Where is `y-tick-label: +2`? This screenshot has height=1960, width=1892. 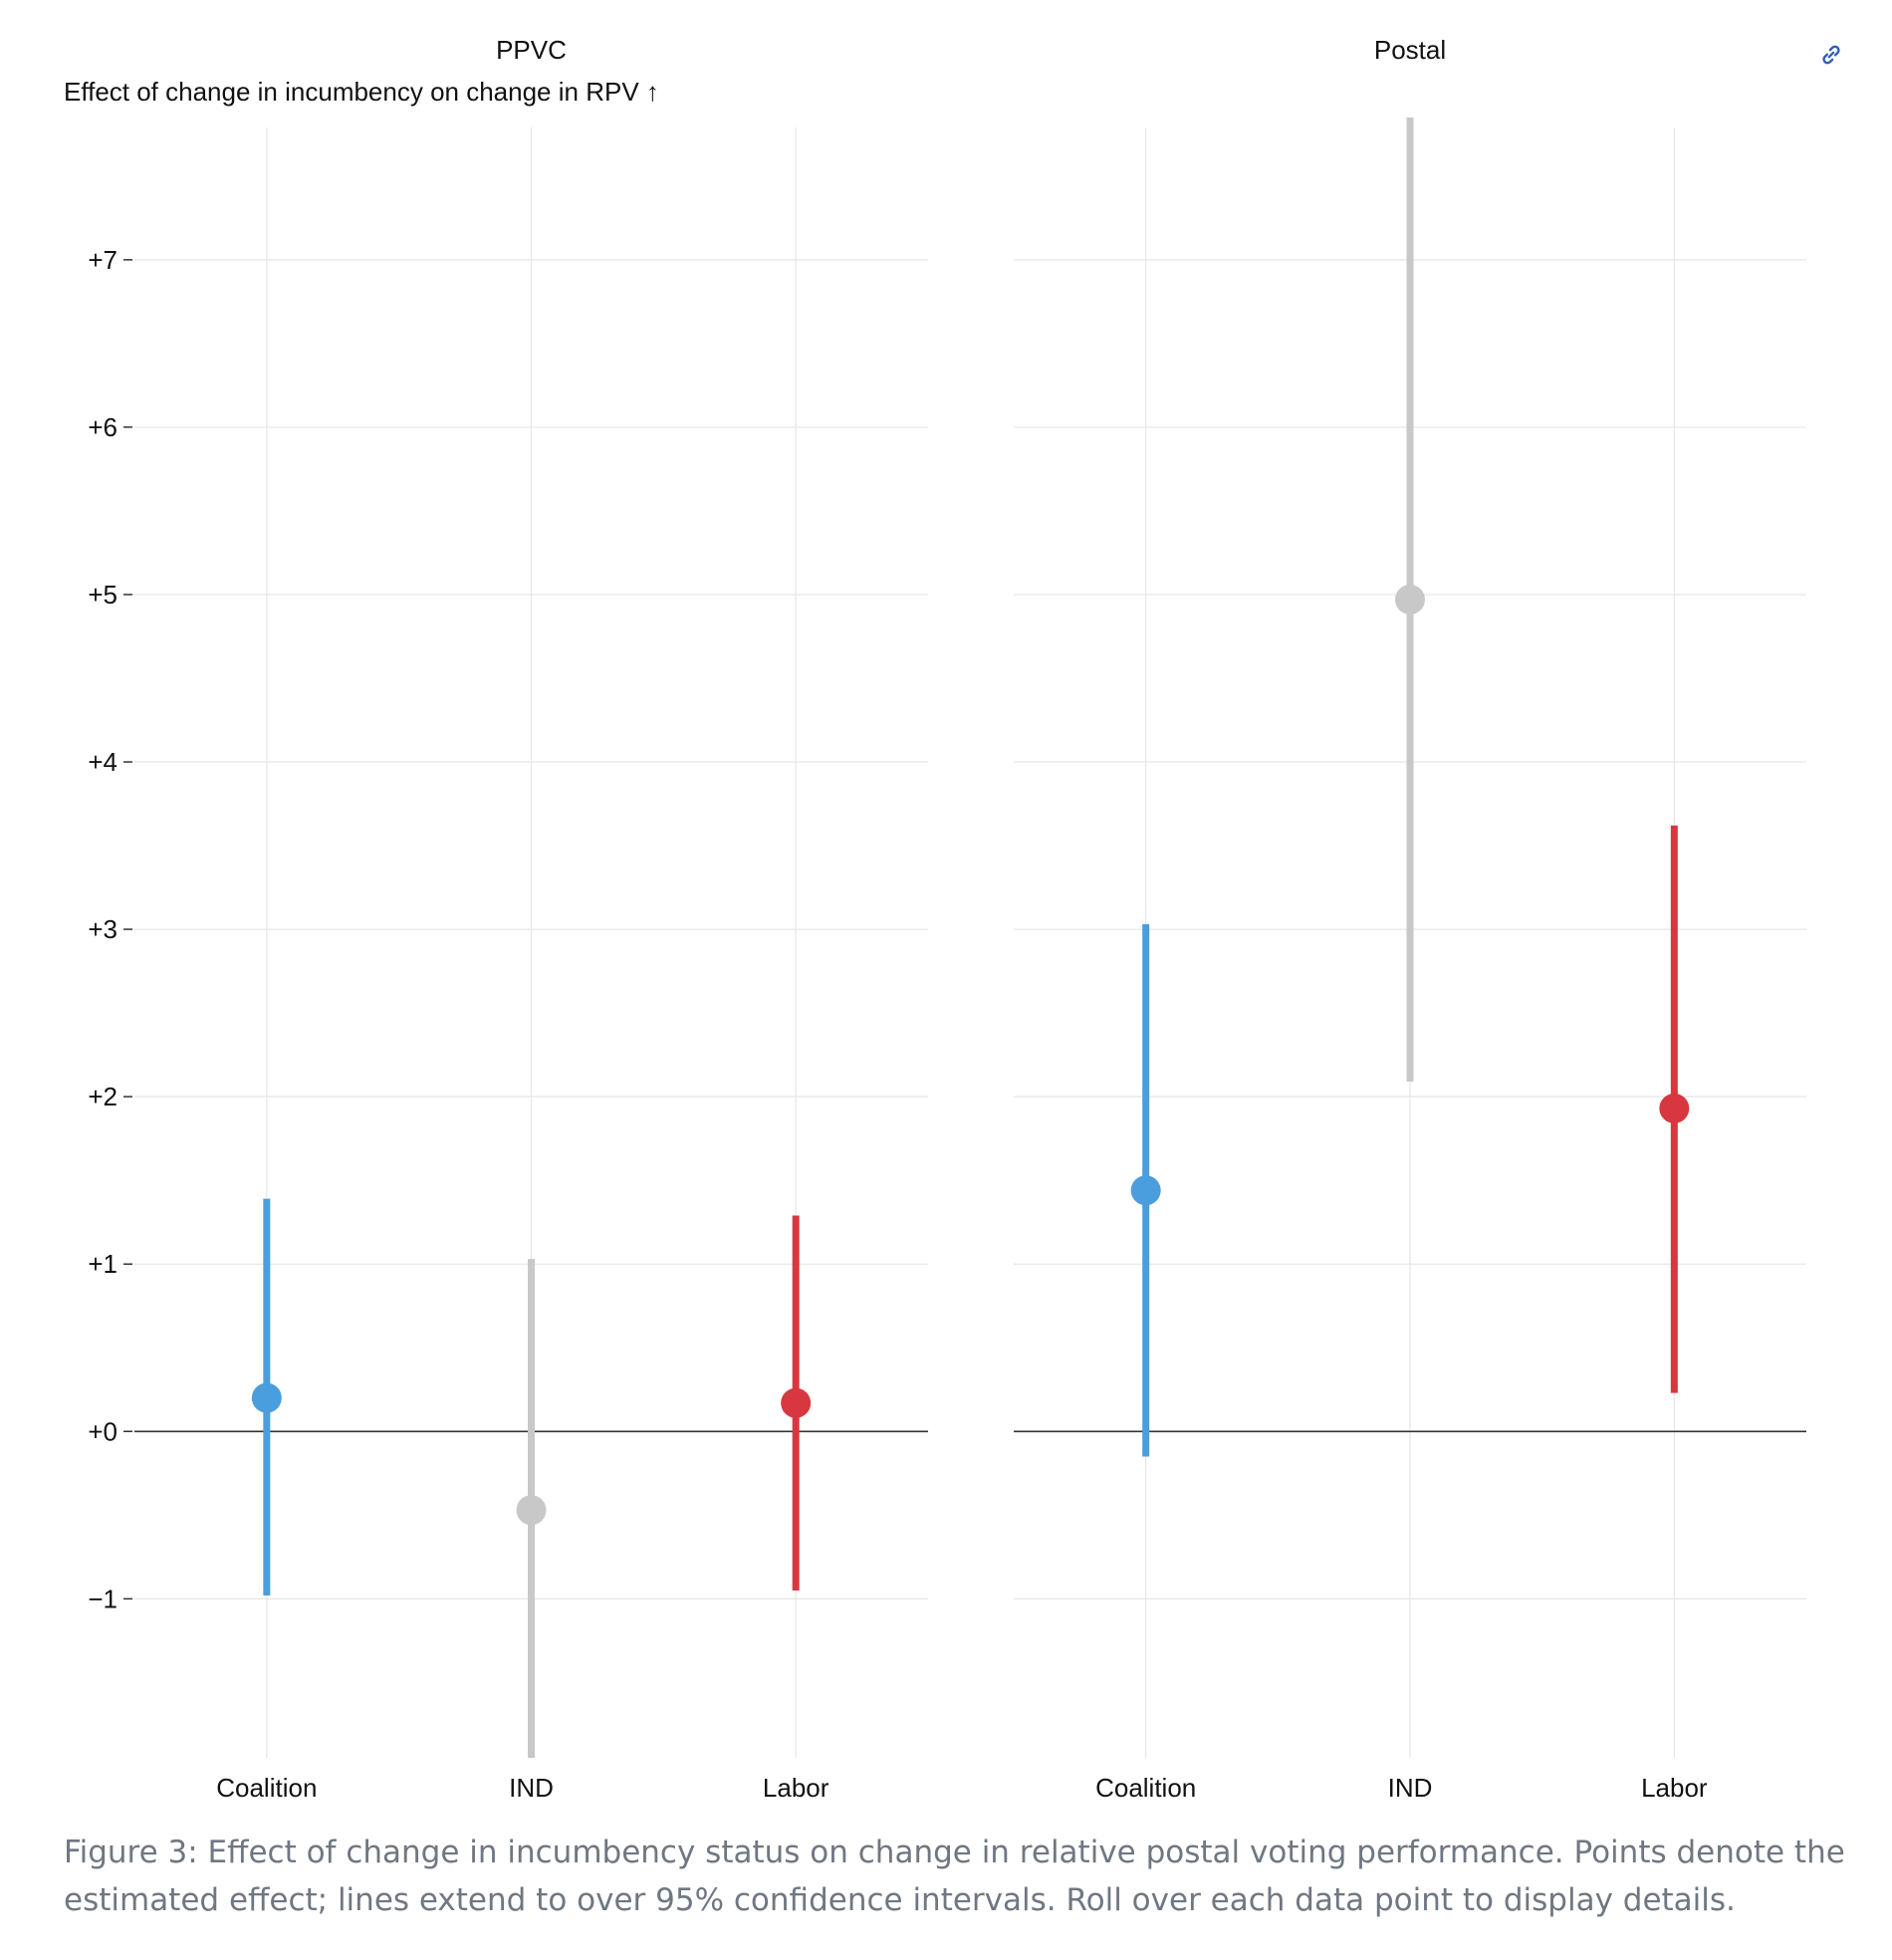 y-tick-label: +2 is located at coordinates (103, 1097).